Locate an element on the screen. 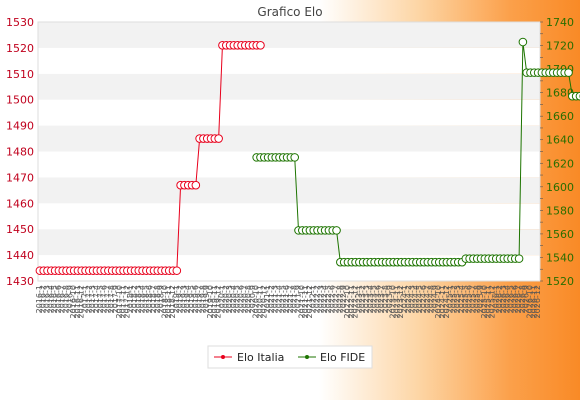  legend-marker-elo-fide is located at coordinates (307, 357).